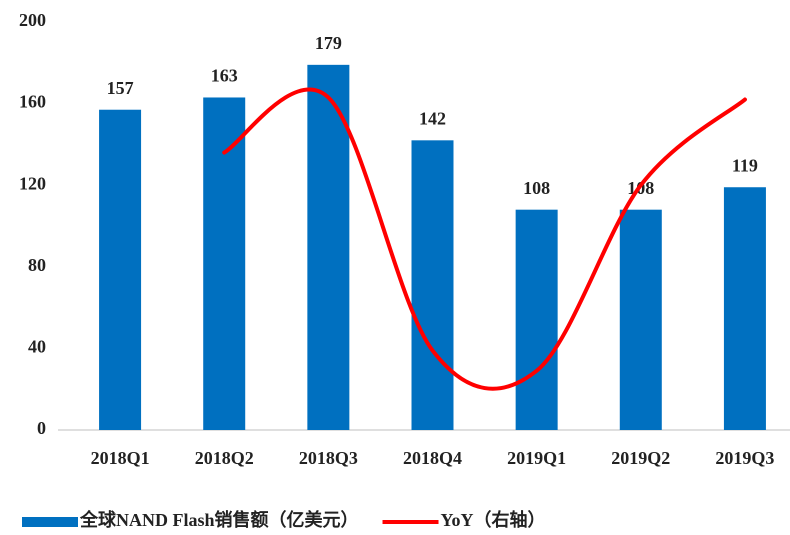 This screenshot has height=535, width=790. What do you see at coordinates (219, 519) in the screenshot?
I see `legend-label: 全球NAND Flash销售额（亿美元）` at bounding box center [219, 519].